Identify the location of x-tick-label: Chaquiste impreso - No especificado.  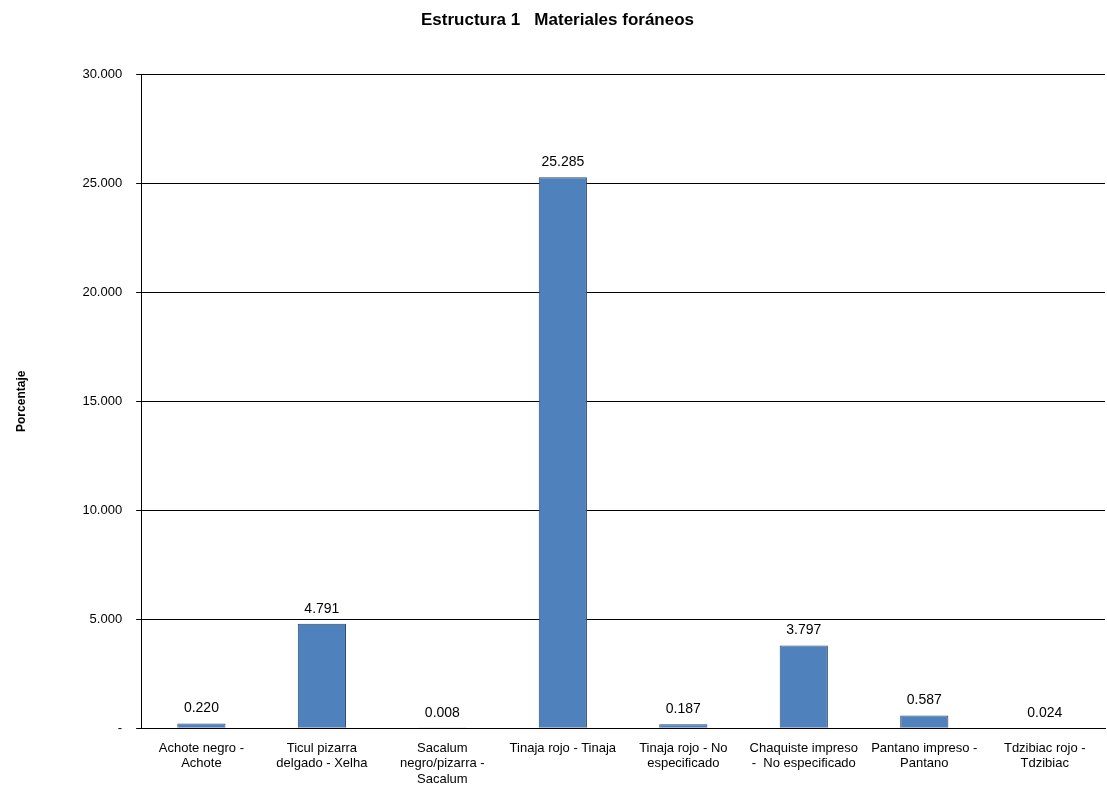
(803, 755).